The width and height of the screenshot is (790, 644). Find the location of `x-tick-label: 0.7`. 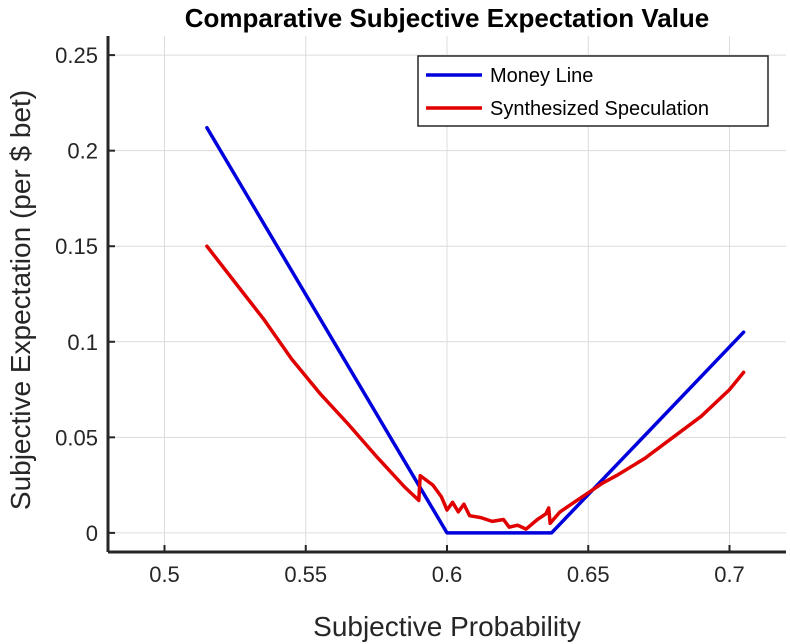

x-tick-label: 0.7 is located at coordinates (729, 574).